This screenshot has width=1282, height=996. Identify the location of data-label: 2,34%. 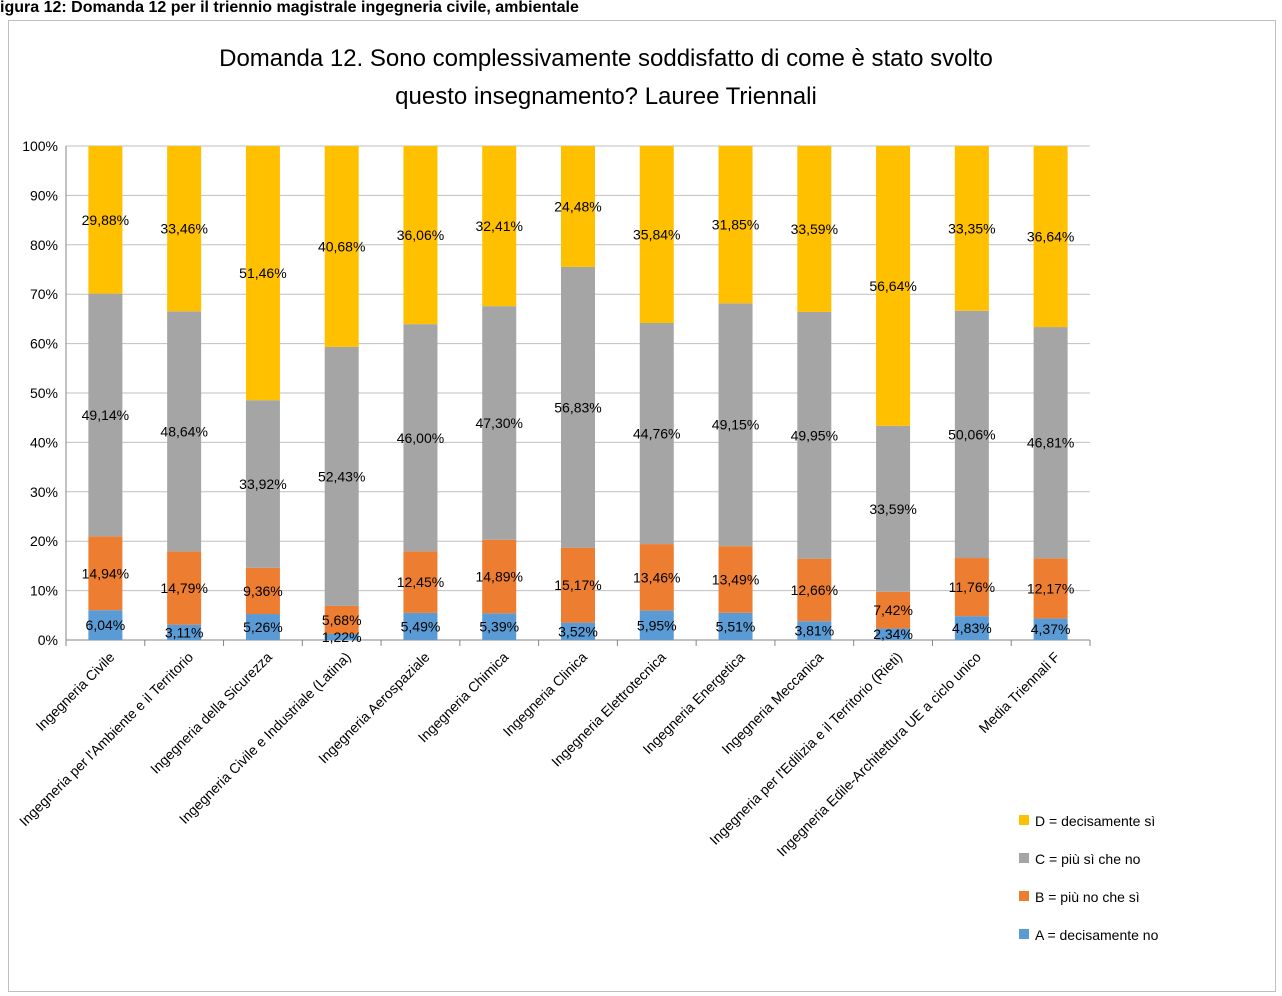
(893, 634).